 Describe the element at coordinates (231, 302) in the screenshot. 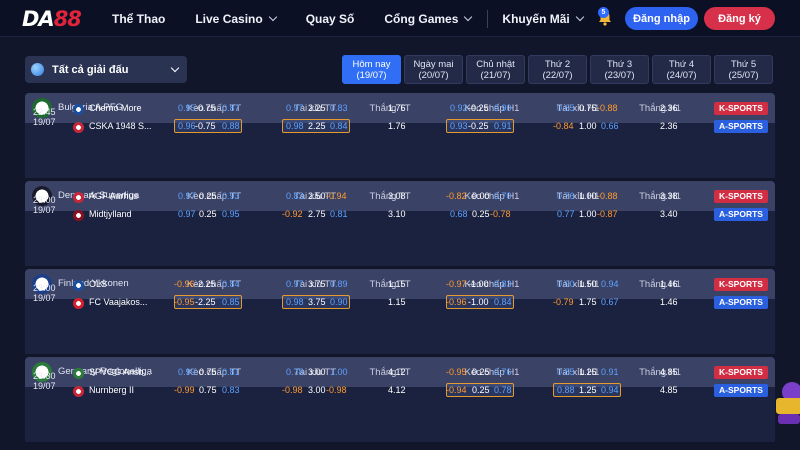

I see `handicap-ft-odds: 0.85` at that location.